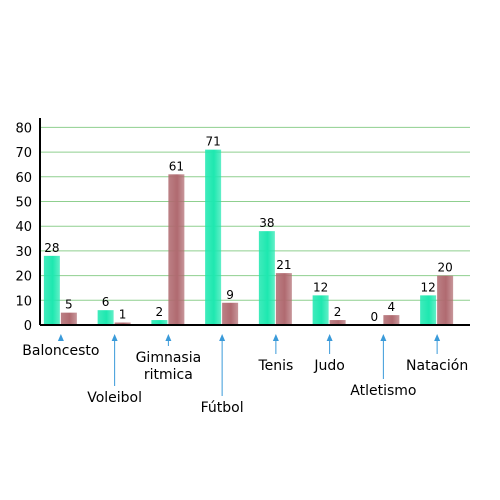 This screenshot has height=500, width=500. What do you see at coordinates (437, 366) in the screenshot?
I see `category-label: Natación` at bounding box center [437, 366].